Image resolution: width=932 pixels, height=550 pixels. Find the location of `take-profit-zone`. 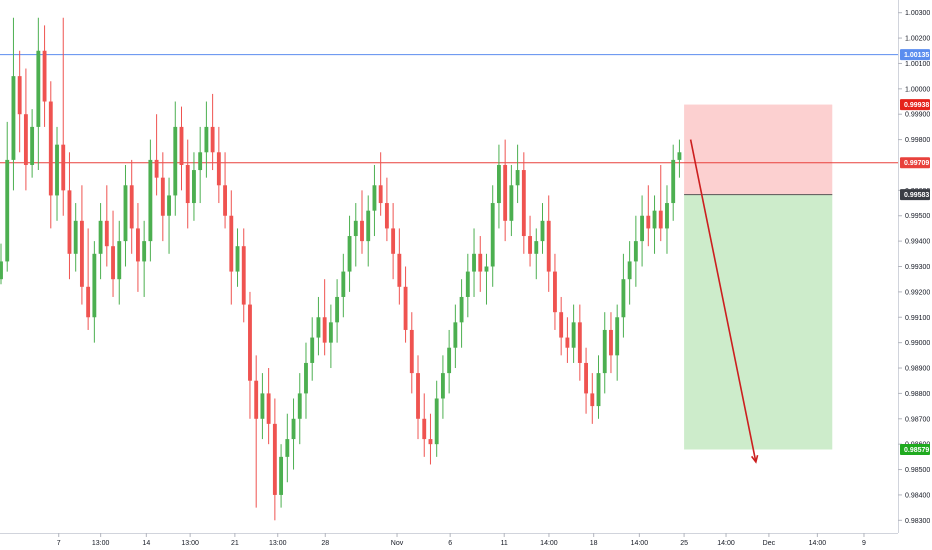

take-profit-zone is located at coordinates (758, 322).